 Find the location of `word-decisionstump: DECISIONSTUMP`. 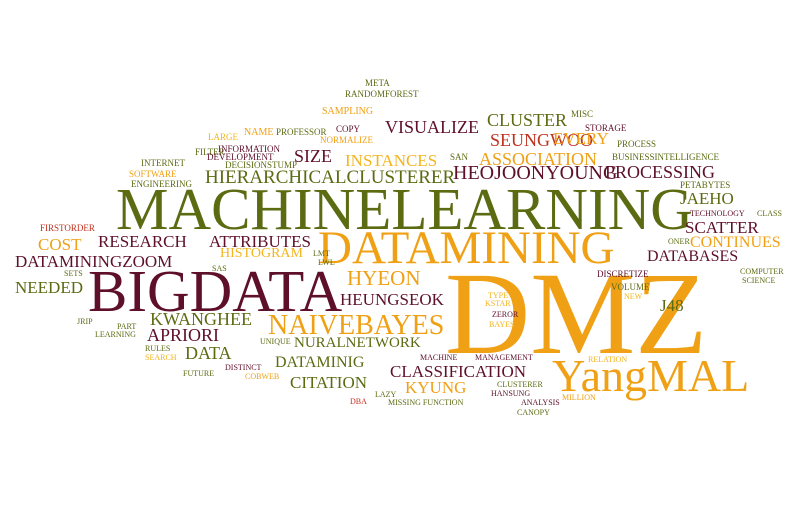

word-decisionstump: DECISIONSTUMP is located at coordinates (261, 165).